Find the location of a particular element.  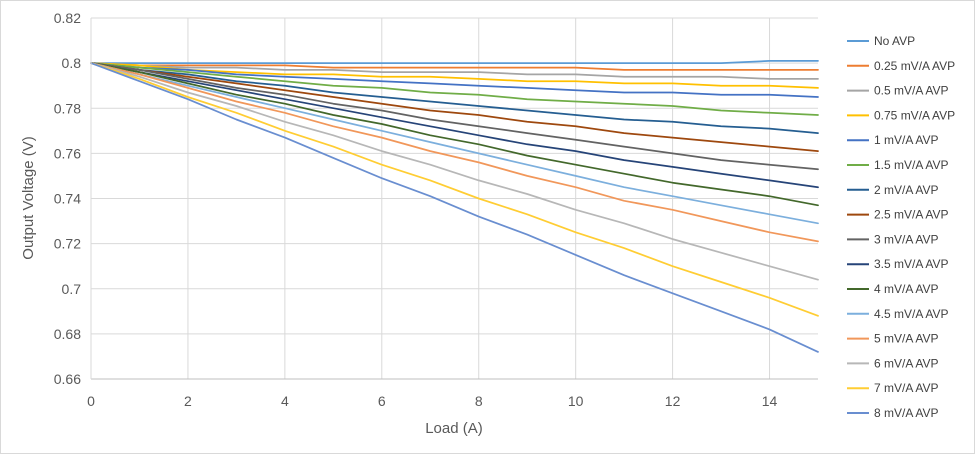

legend-label: 0.25 mV/A AVP is located at coordinates (914, 66).